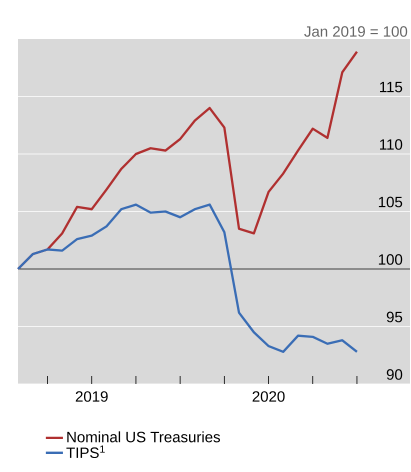 Image resolution: width=411 pixels, height=472 pixels. Describe the element at coordinates (390, 259) in the screenshot. I see `y-tick-label: 100` at that location.